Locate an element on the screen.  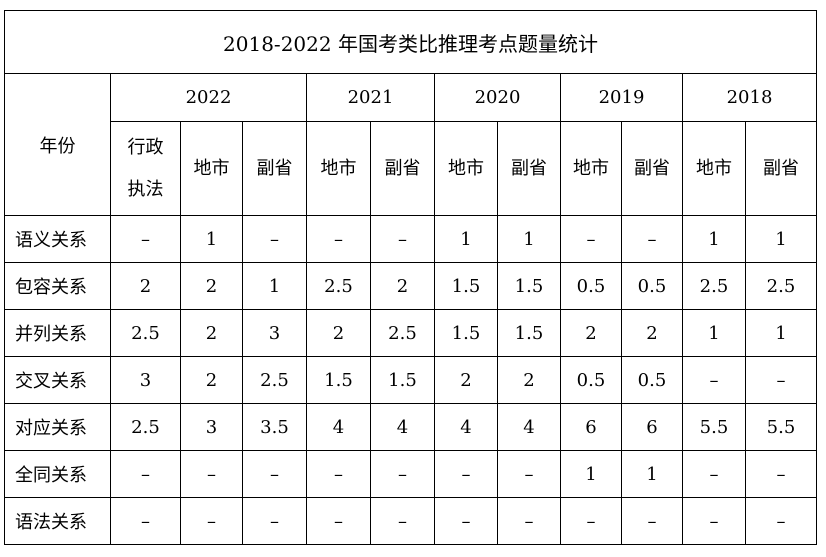
year-label: 年份 is located at coordinates (57, 144).